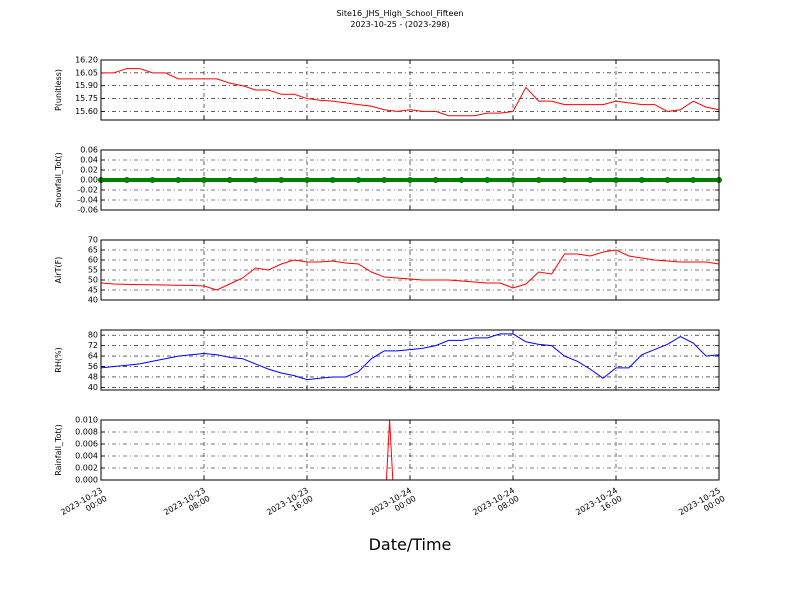 Image resolution: width=800 pixels, height=600 pixels. What do you see at coordinates (93, 345) in the screenshot?
I see `y-tick-label: 72` at bounding box center [93, 345].